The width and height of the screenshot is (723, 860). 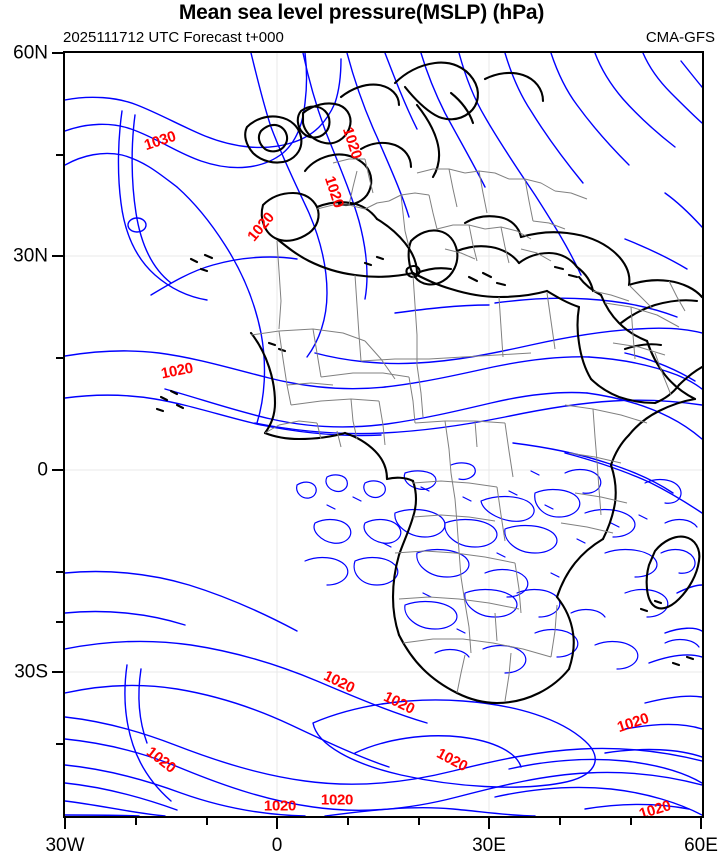 I want to click on x-tick-40e, so click(x=560, y=820).